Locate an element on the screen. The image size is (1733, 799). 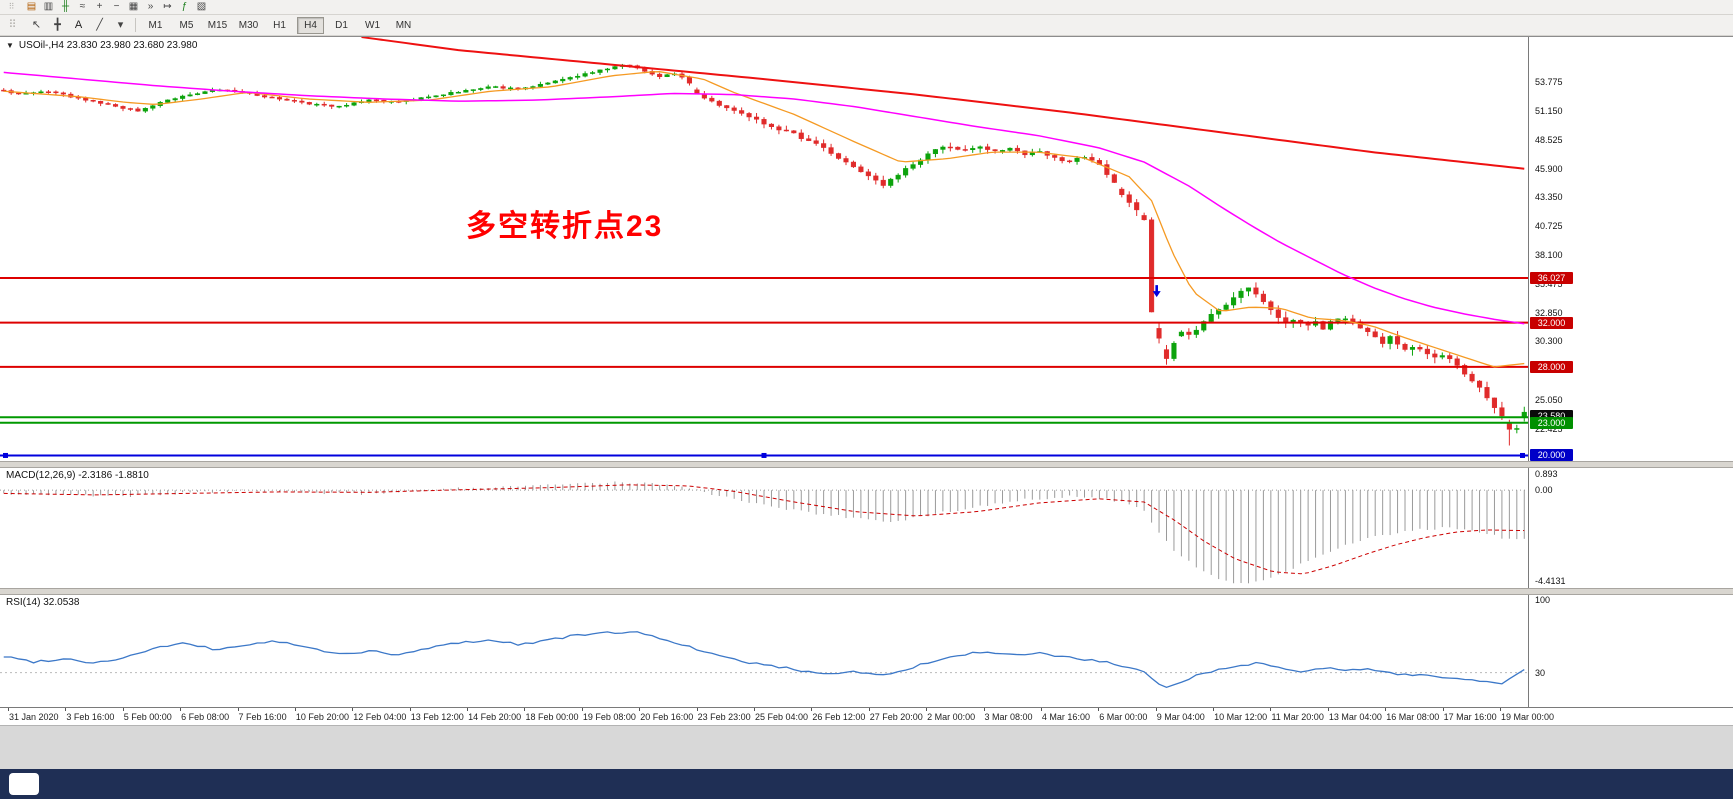
chart-collapse-icon: ▼ is located at coordinates (10, 45).